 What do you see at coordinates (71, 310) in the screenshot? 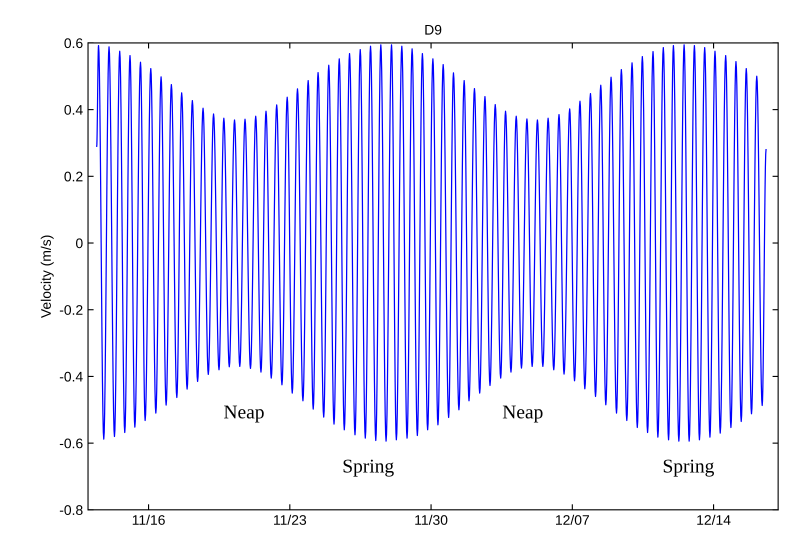
I see `y-tick-label: -0.2` at bounding box center [71, 310].